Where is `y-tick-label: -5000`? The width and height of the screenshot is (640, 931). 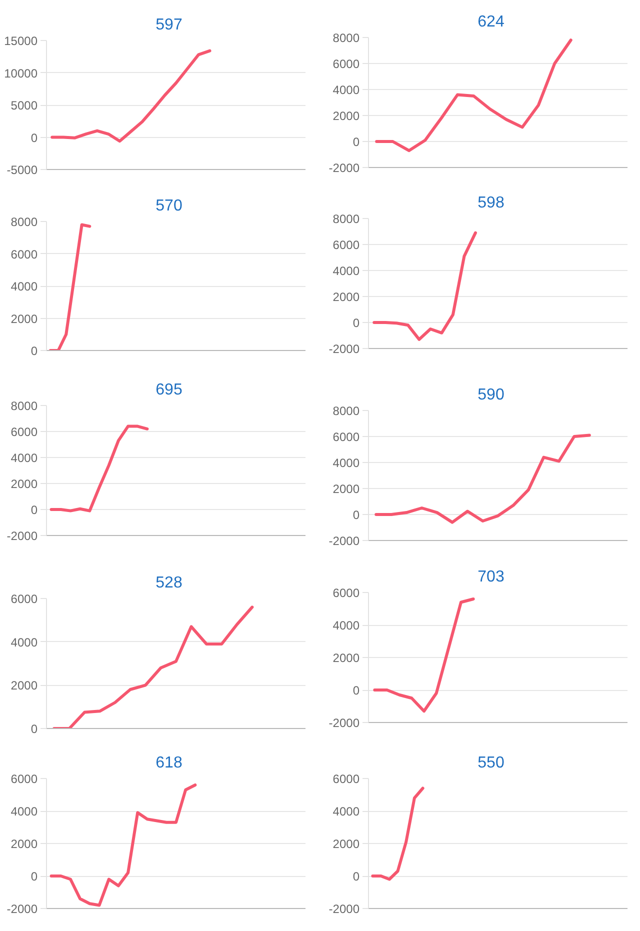
y-tick-label: -5000 is located at coordinates (22, 170).